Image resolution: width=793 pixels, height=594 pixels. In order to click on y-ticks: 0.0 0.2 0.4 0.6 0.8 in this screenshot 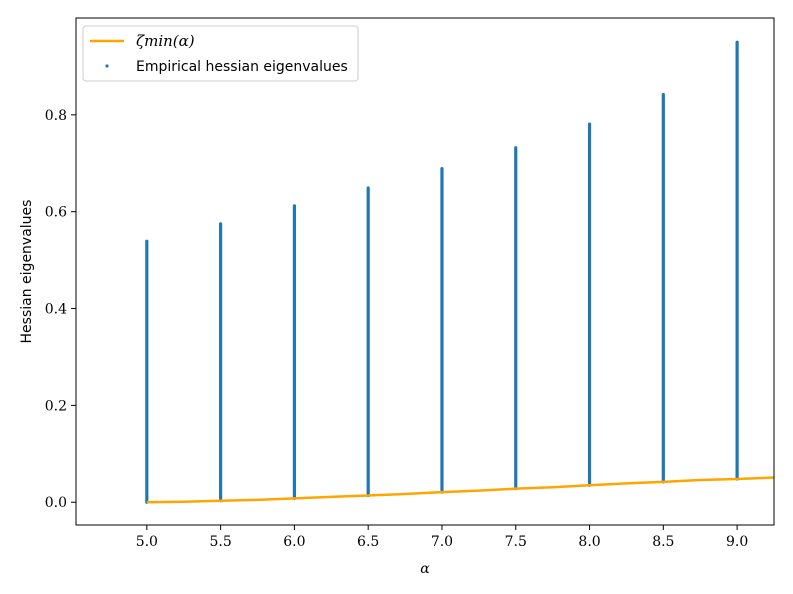, I will do `click(60, 309)`.